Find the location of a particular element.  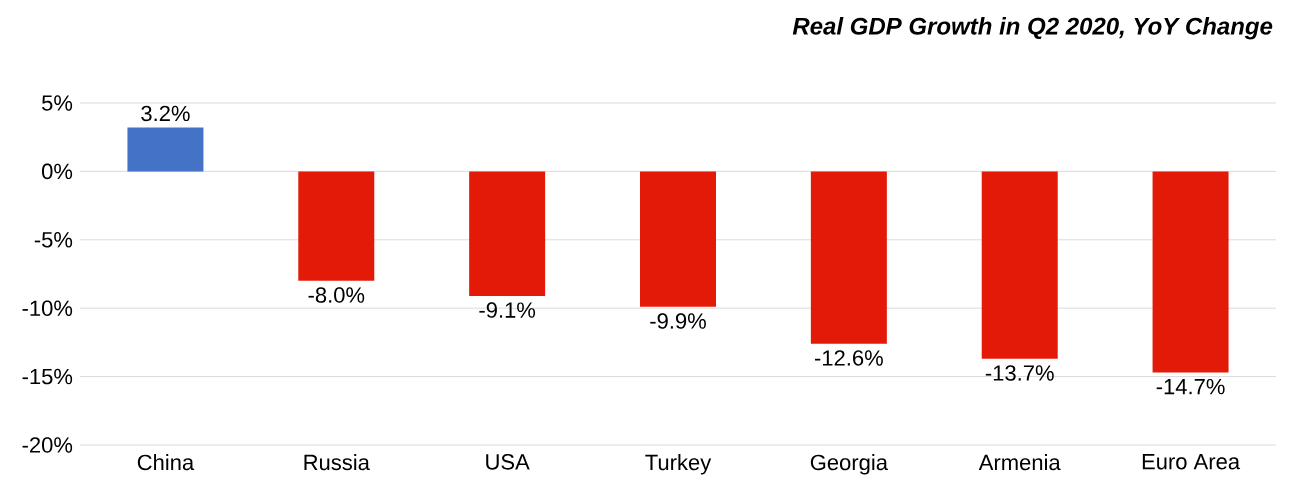

data-label: -9.1% is located at coordinates (507, 310).